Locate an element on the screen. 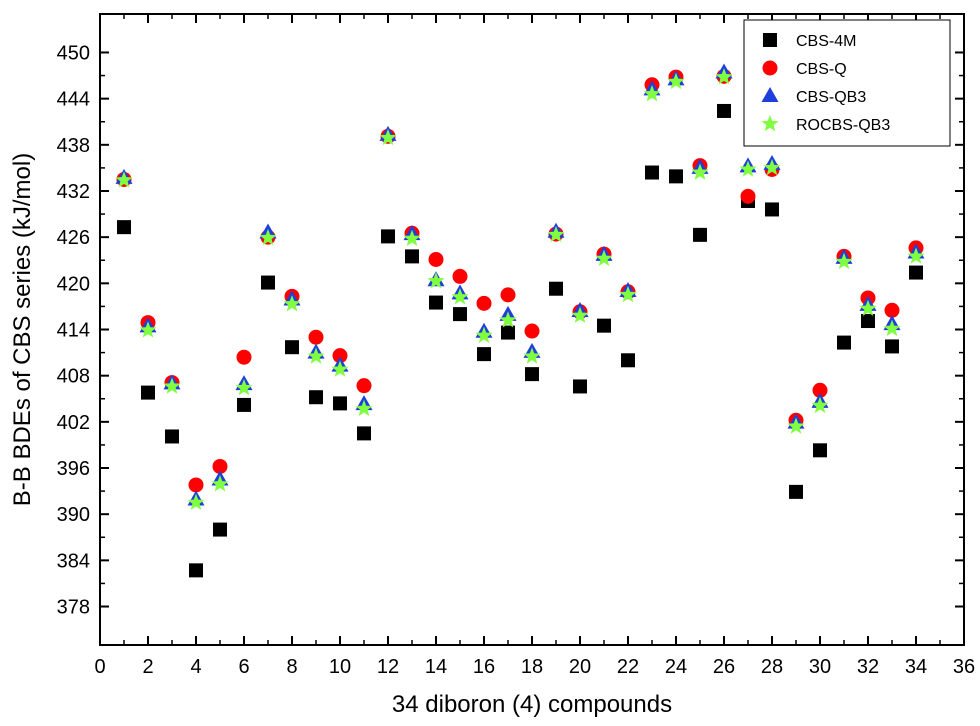  legend-label: CBS-QB3 is located at coordinates (831, 97).